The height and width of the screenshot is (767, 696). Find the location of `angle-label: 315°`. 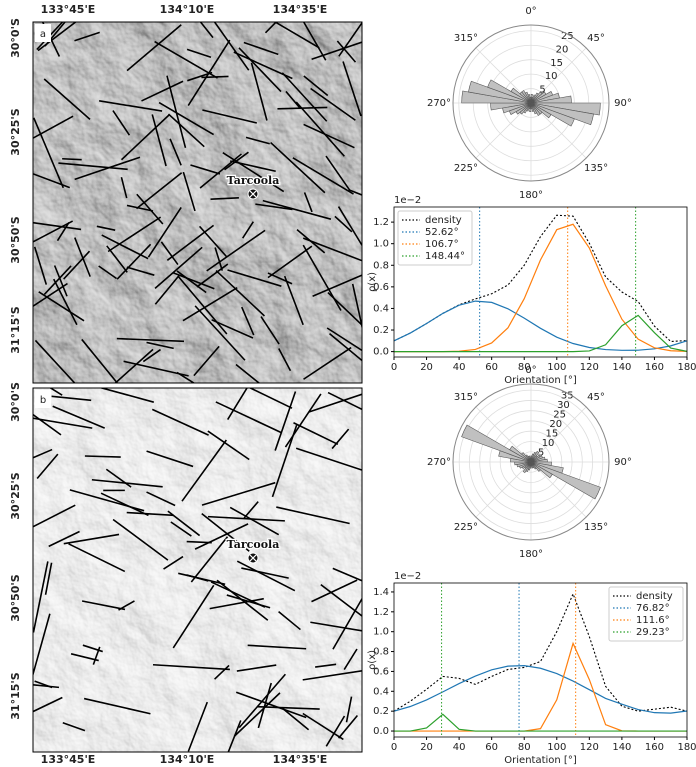

angle-label: 315° is located at coordinates (466, 397).